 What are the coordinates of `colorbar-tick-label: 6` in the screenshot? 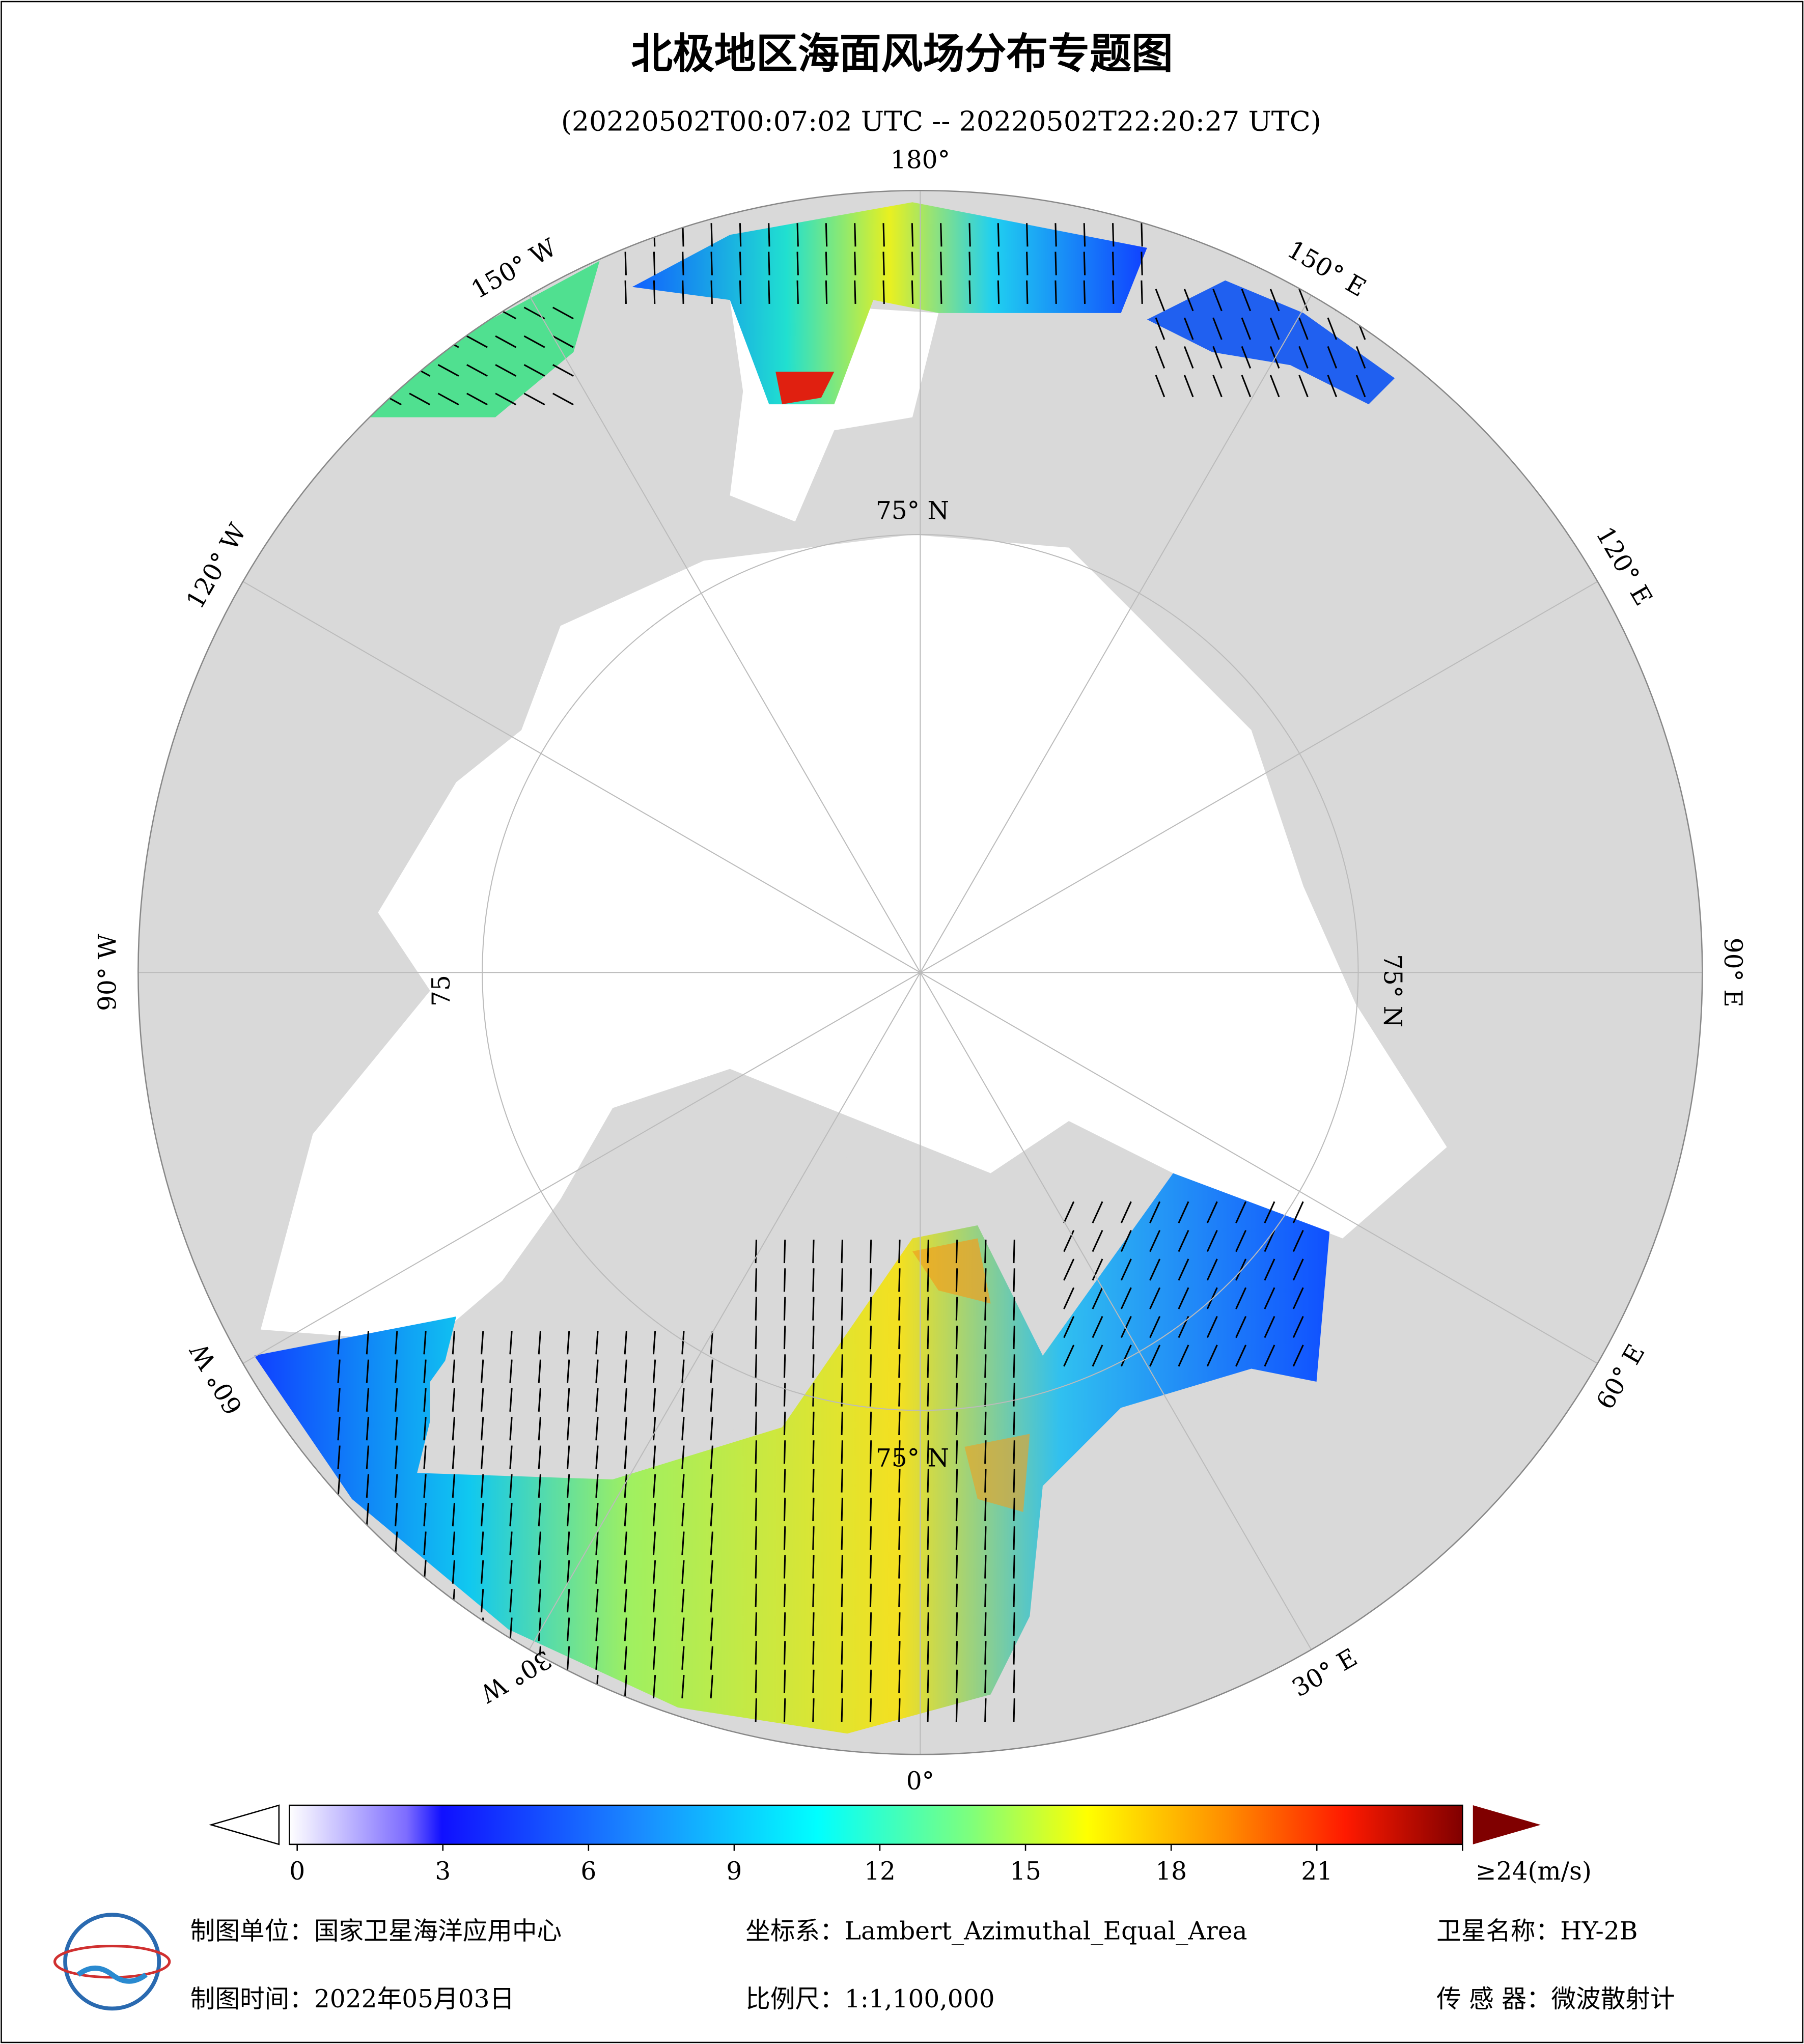 It's located at (588, 1871).